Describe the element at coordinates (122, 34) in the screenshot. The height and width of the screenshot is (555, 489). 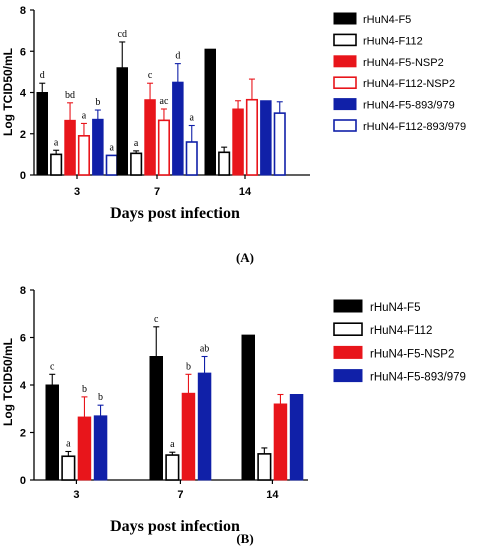
I see `significance-label: cd` at that location.